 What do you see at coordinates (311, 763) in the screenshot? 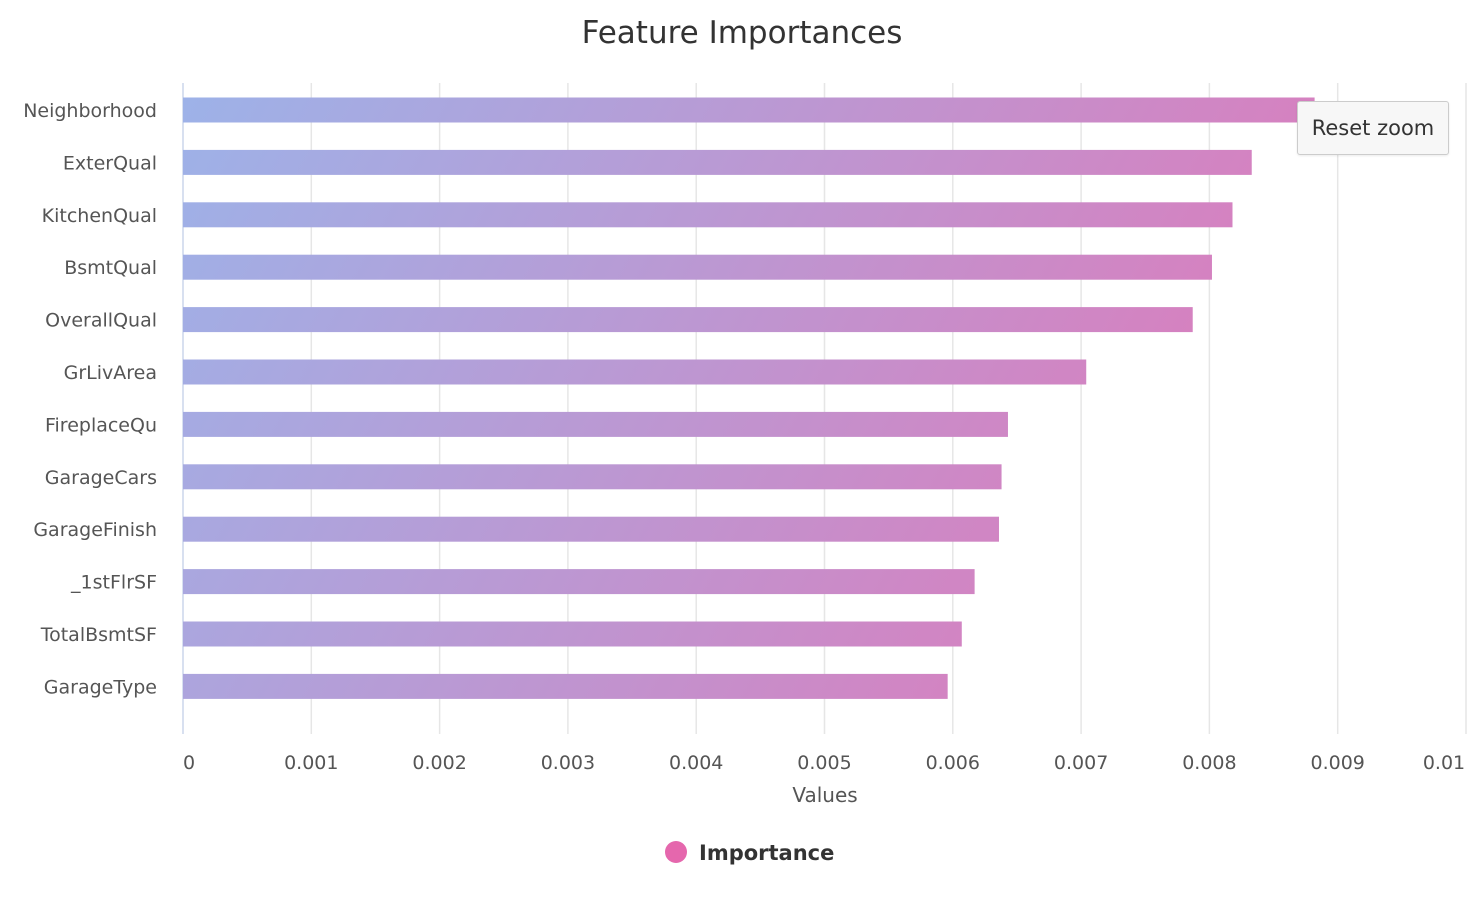
I see `x-tick-label: 0.001` at bounding box center [311, 763].